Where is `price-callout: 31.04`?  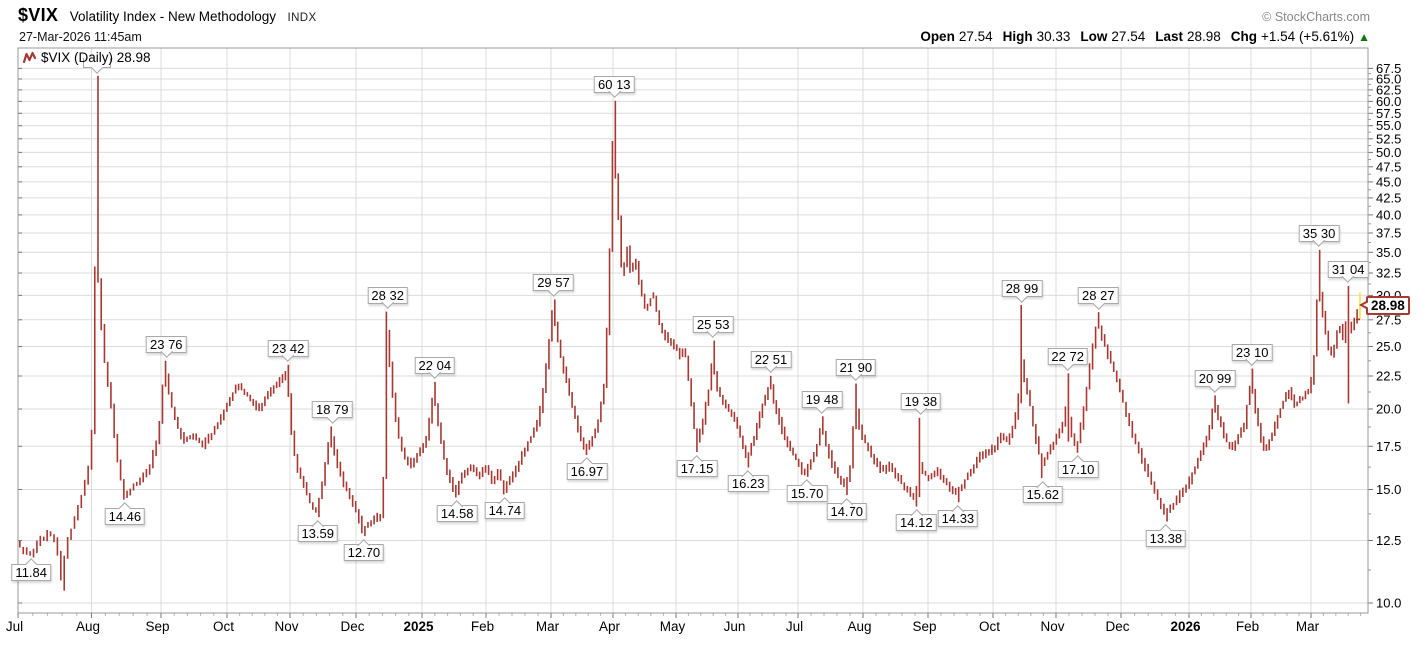
price-callout: 31.04 is located at coordinates (1348, 272).